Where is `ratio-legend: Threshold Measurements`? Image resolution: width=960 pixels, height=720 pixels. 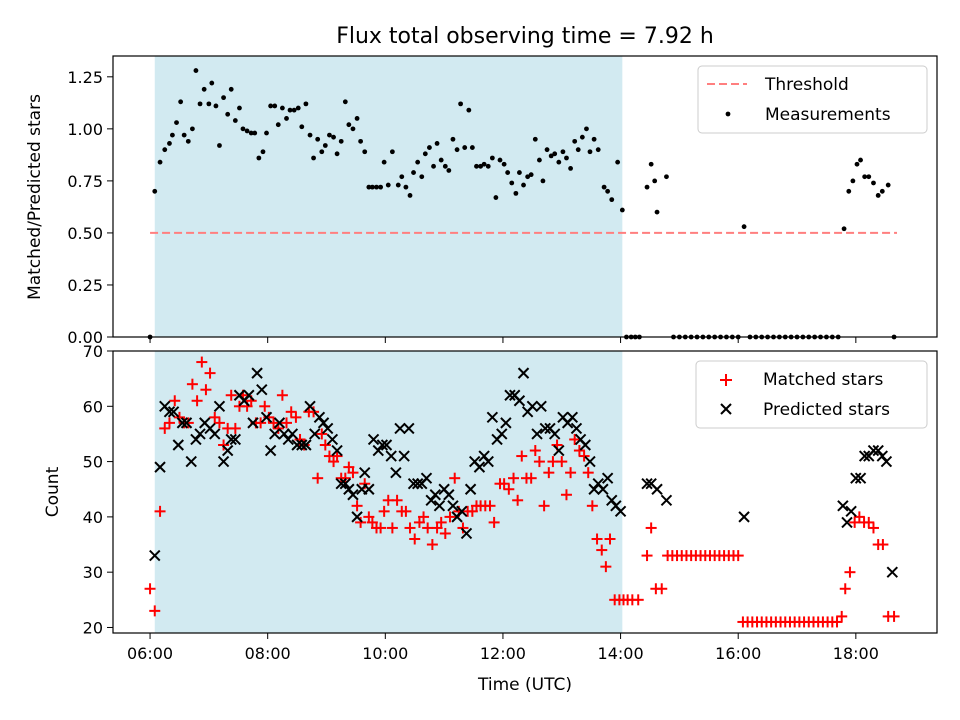
ratio-legend: Threshold Measurements is located at coordinates (812, 99).